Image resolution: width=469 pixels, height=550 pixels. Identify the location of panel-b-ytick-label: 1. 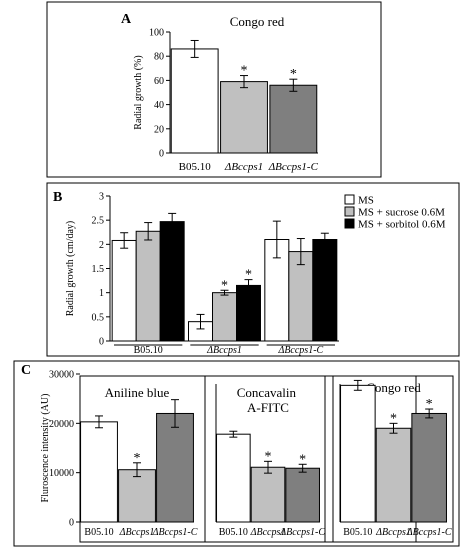
(101, 293).